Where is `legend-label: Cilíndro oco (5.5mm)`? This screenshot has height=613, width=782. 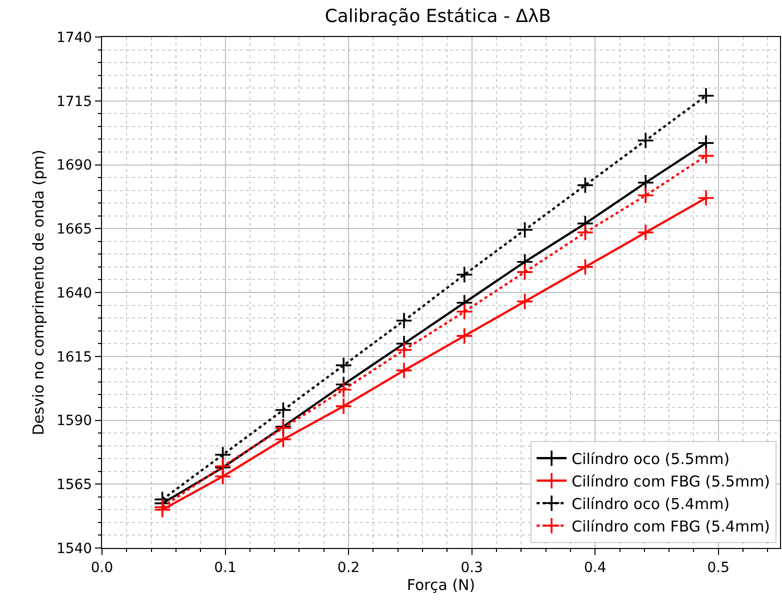 legend-label: Cilíndro oco (5.5mm) is located at coordinates (651, 459).